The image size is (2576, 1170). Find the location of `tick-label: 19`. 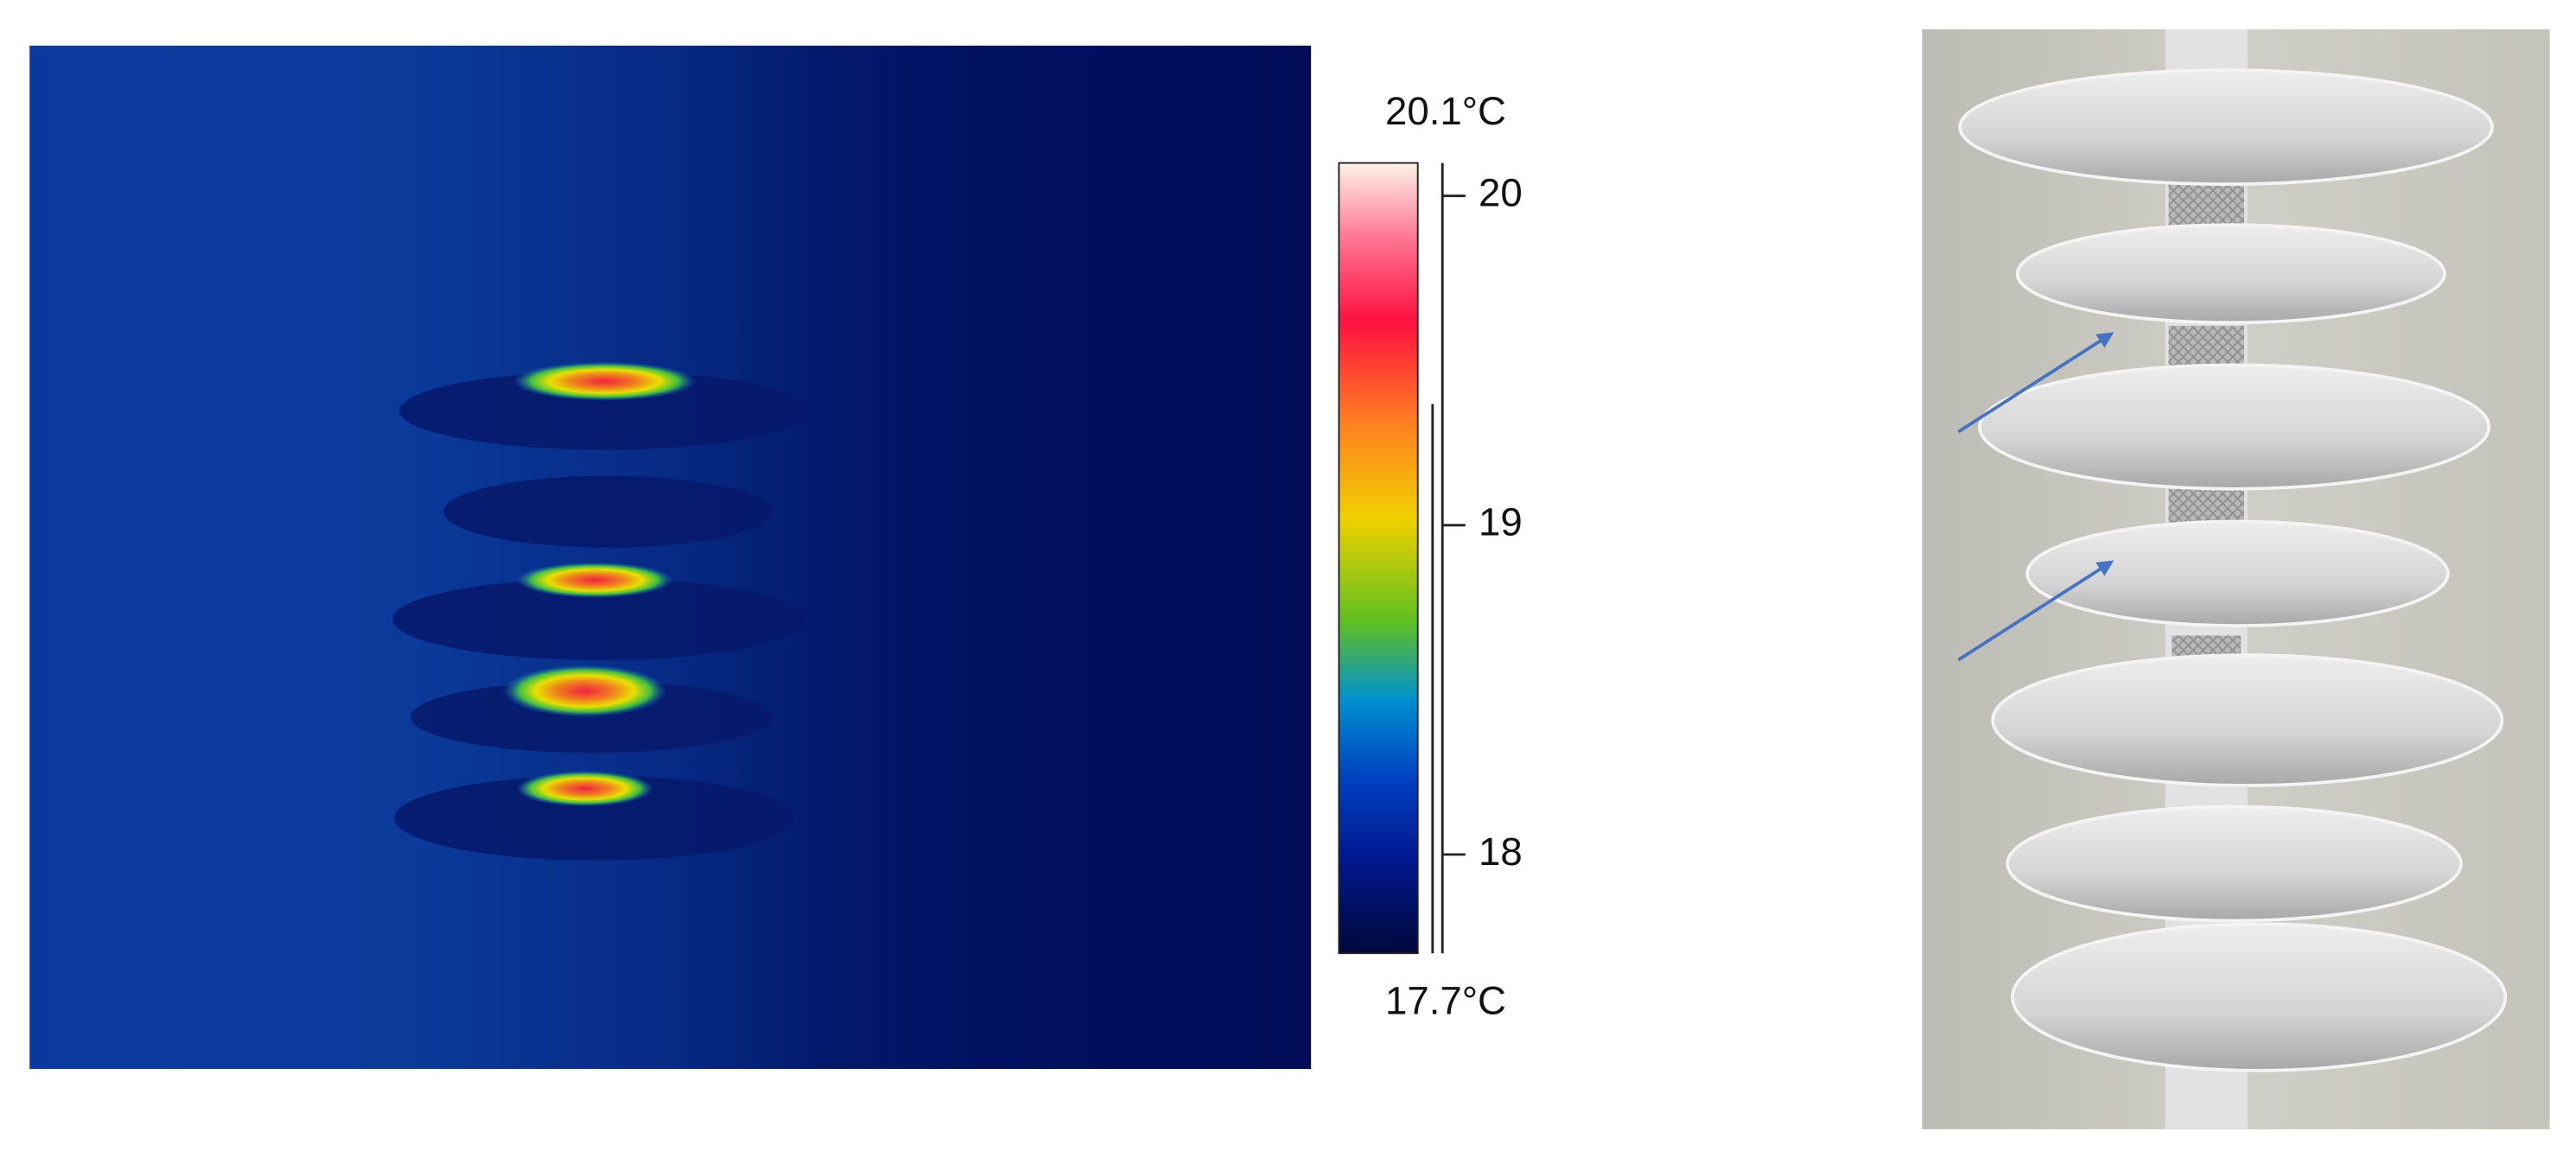

tick-label: 19 is located at coordinates (1501, 522).